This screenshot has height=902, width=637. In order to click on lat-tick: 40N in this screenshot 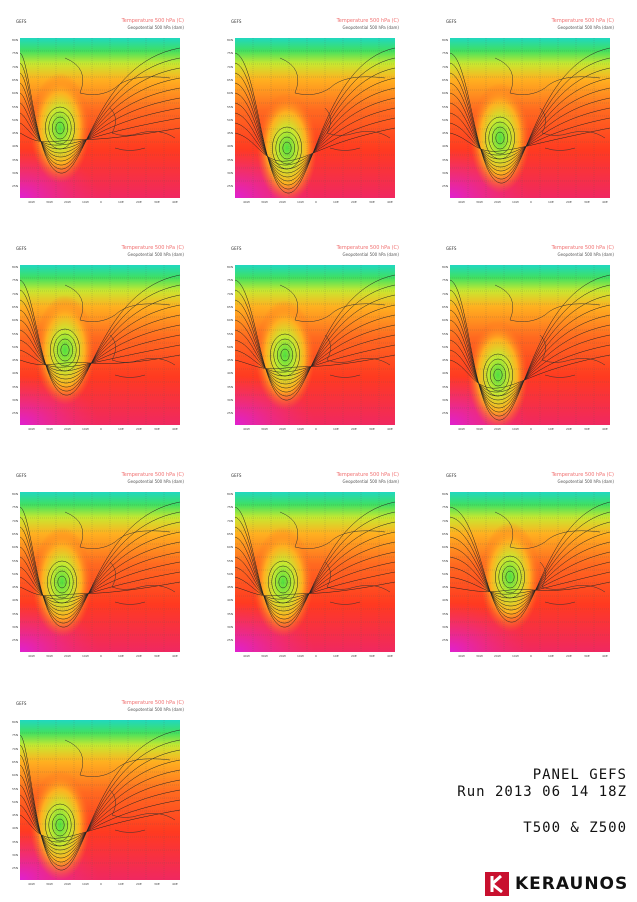, I will do `click(15, 828)`.